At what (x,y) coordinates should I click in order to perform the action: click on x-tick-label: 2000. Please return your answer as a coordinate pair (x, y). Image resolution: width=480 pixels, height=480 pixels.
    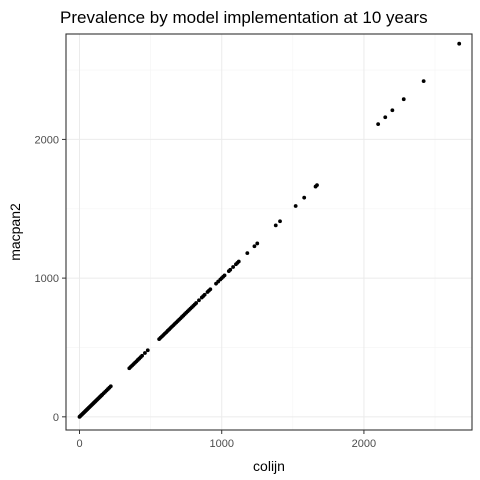
    Looking at the image, I should click on (364, 444).